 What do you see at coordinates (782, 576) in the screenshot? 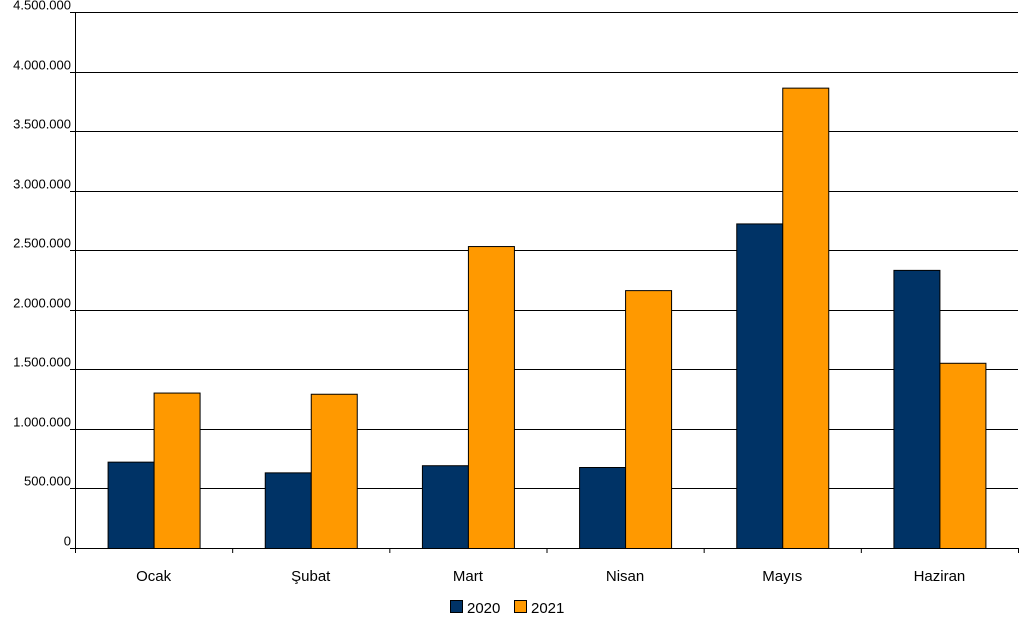
I see `x-tick-label: Mayıs` at bounding box center [782, 576].